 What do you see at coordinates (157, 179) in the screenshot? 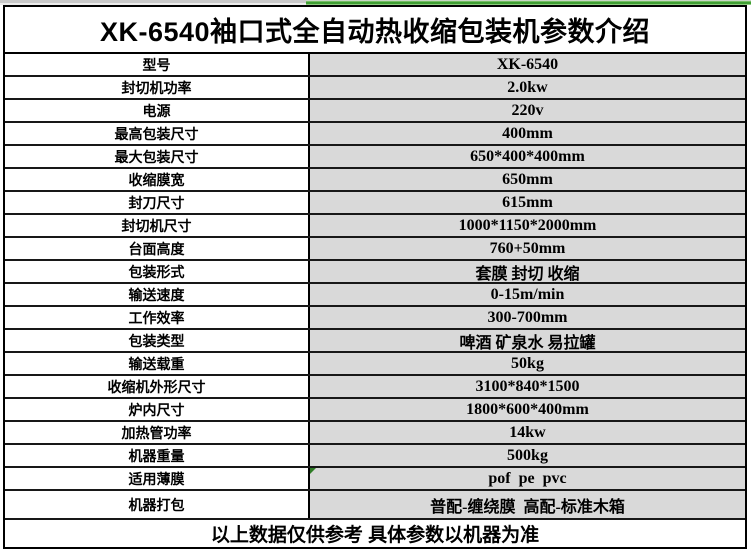
I see `param-label: 收缩膜宽` at bounding box center [157, 179].